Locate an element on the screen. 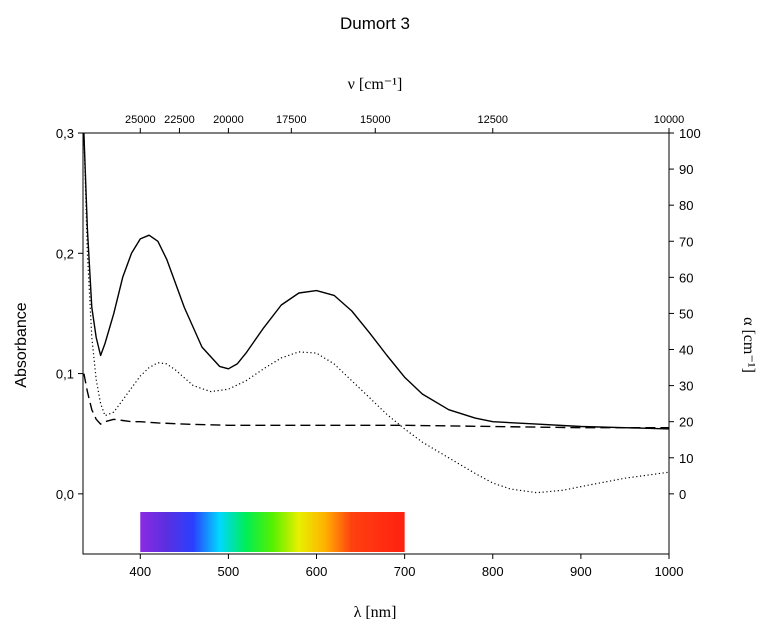 The image size is (758, 627). right-tick-label: 30 is located at coordinates (686, 386).